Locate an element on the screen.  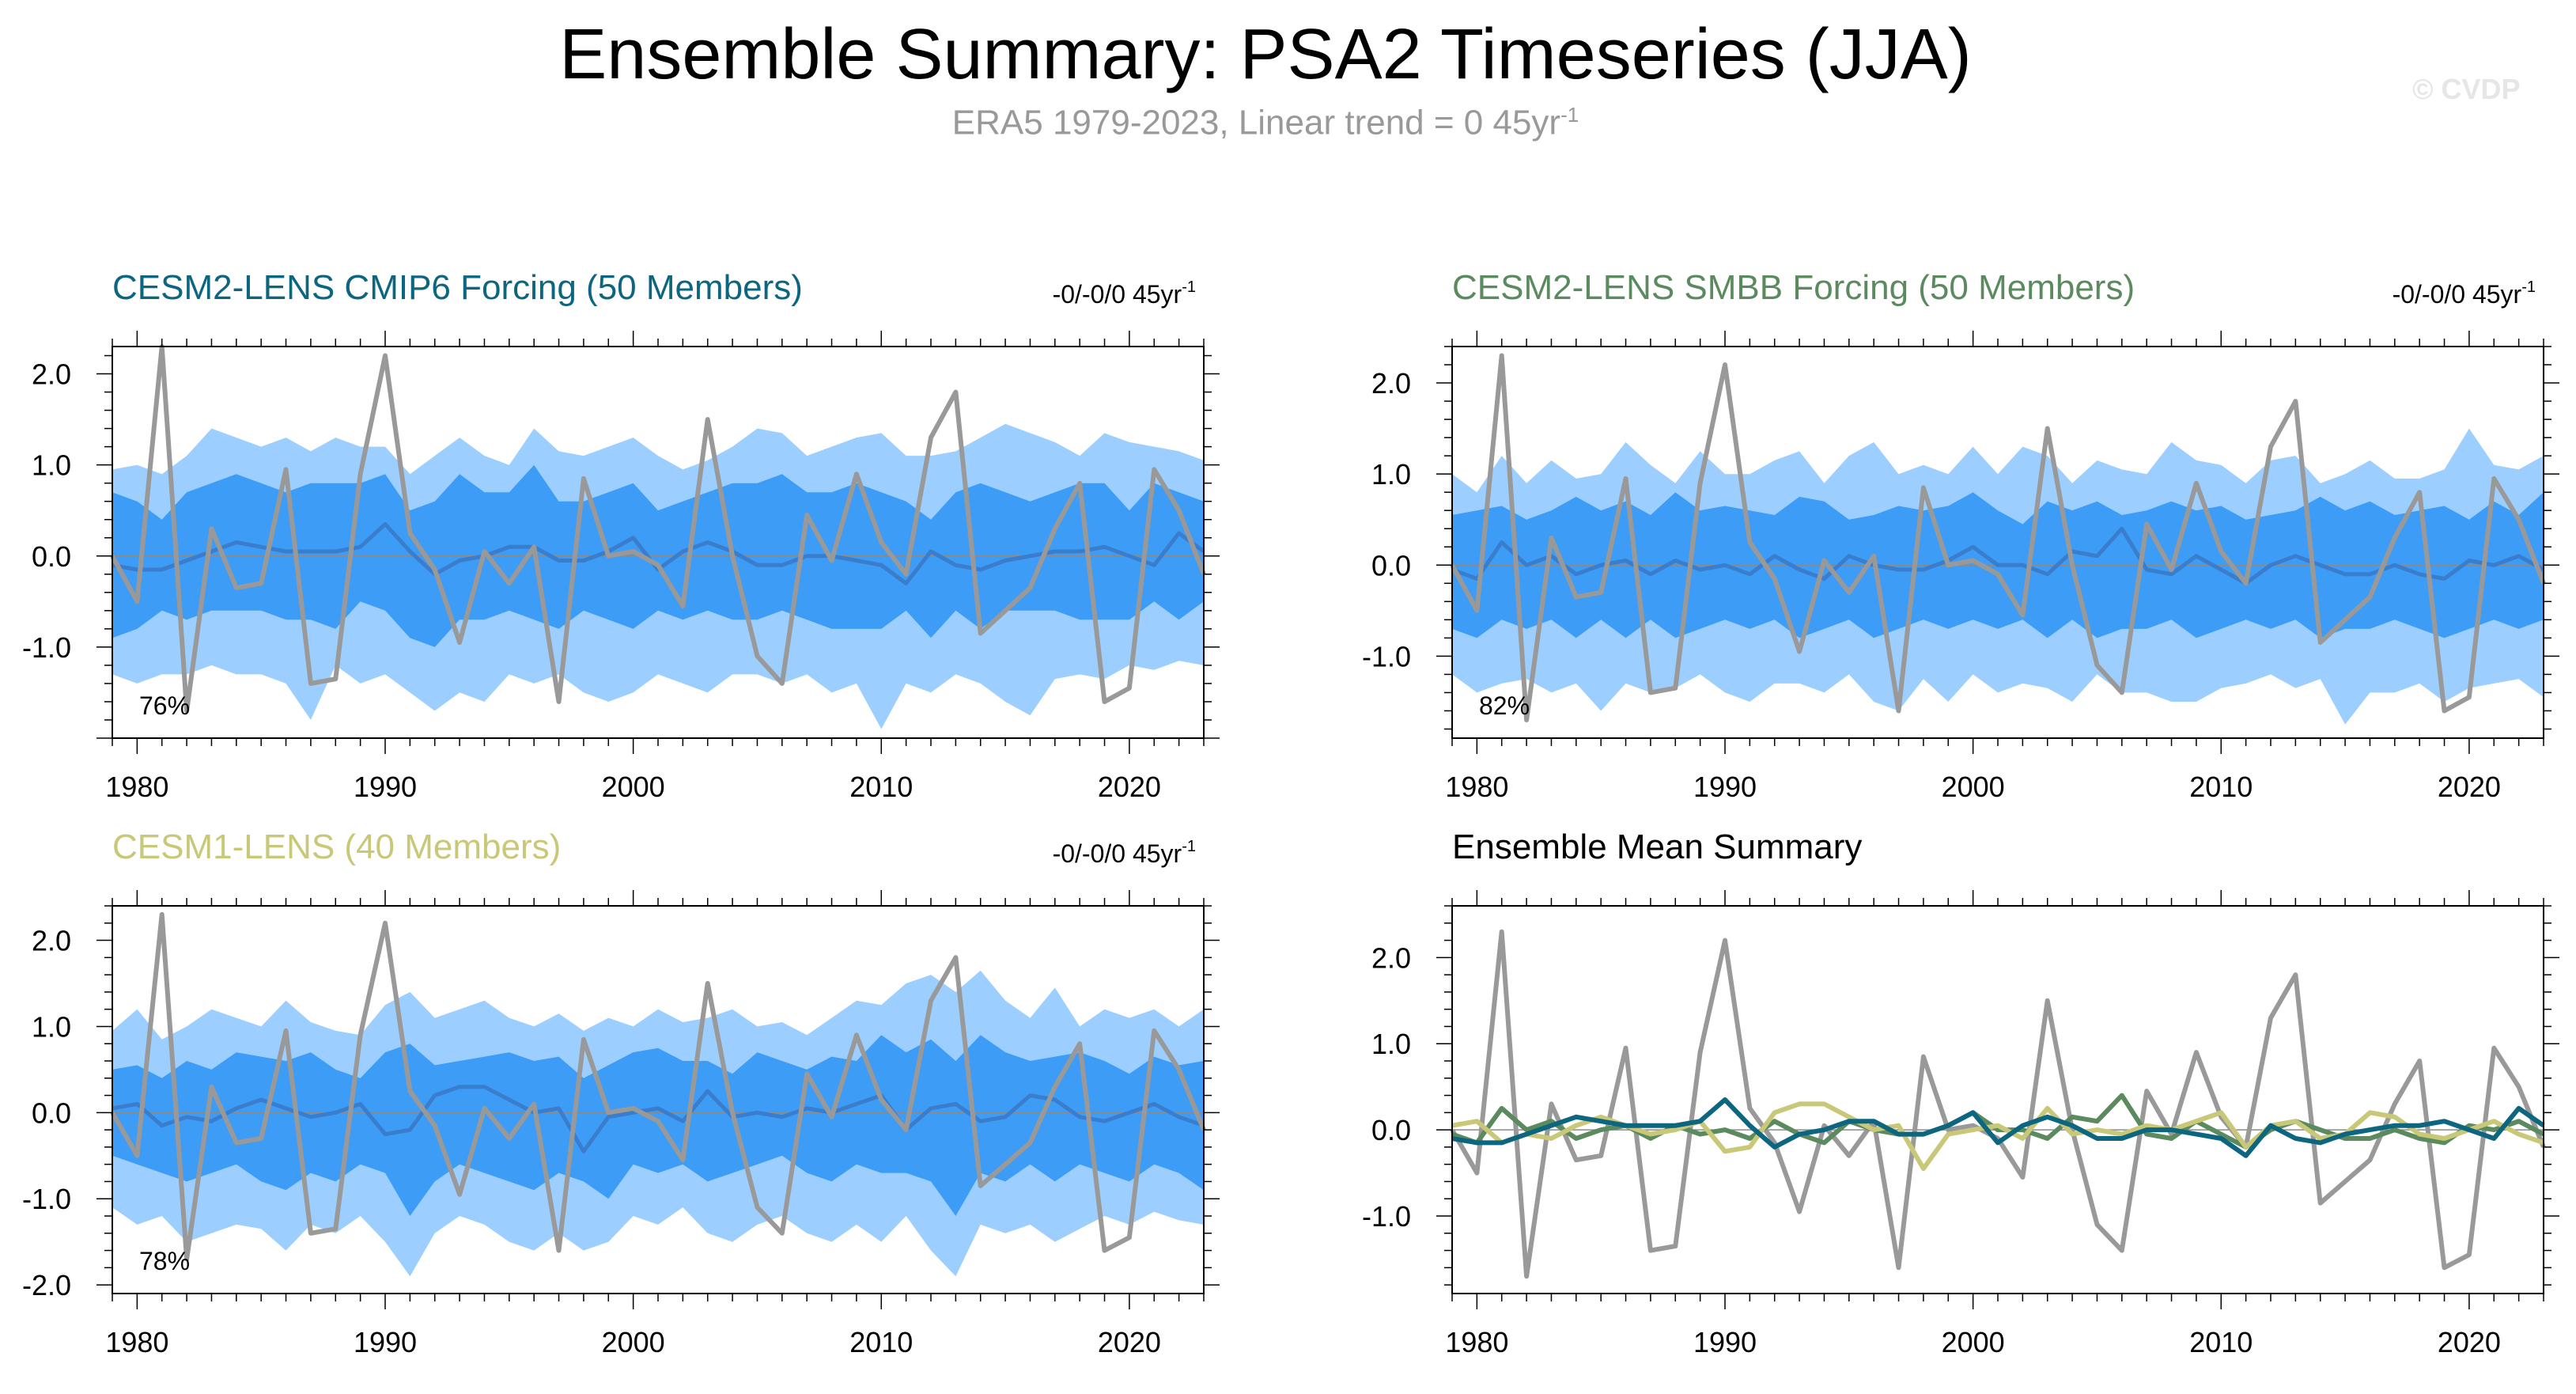
page-title: Ensemble Summary: PSA2 Timeseries (JJA) is located at coordinates (1265, 54).